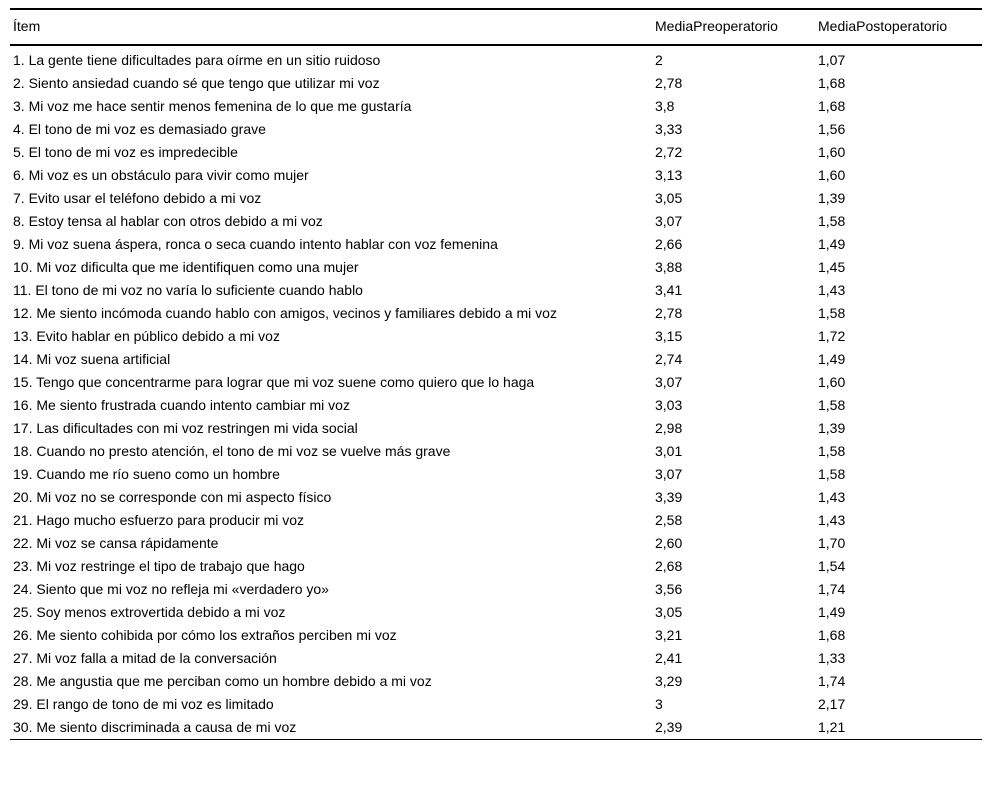 The height and width of the screenshot is (794, 992). I want to click on pre-mean-value: 3,33, so click(669, 129).